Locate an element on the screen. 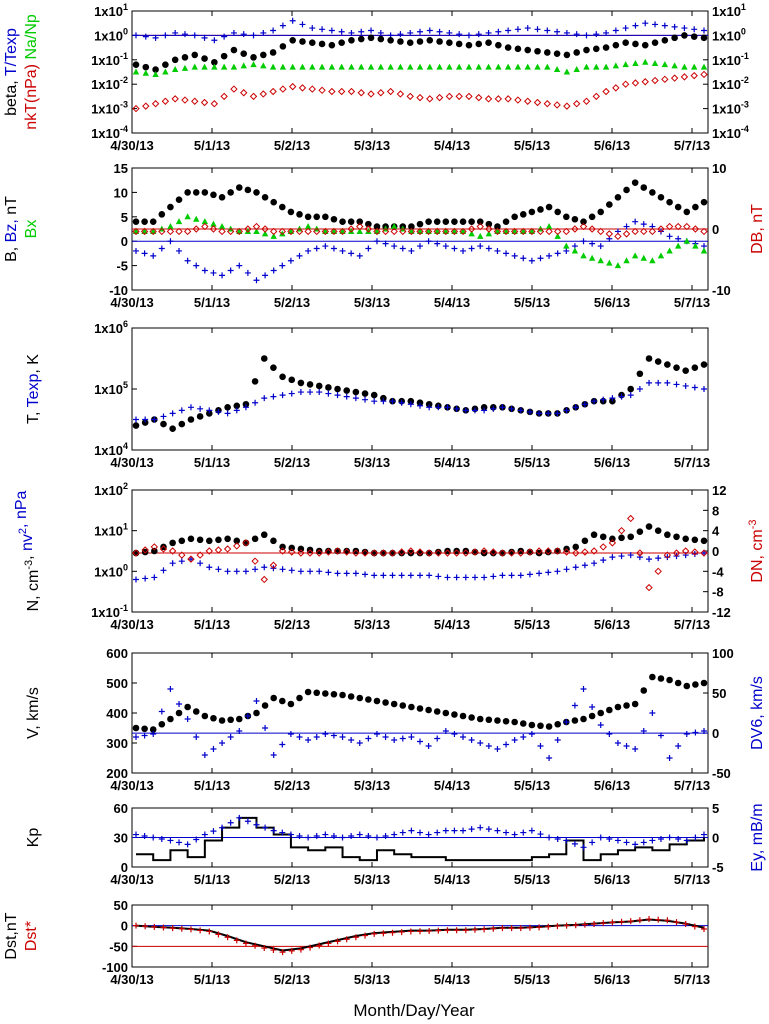 The image size is (769, 1024). series-diamond is located at coordinates (420, 91).